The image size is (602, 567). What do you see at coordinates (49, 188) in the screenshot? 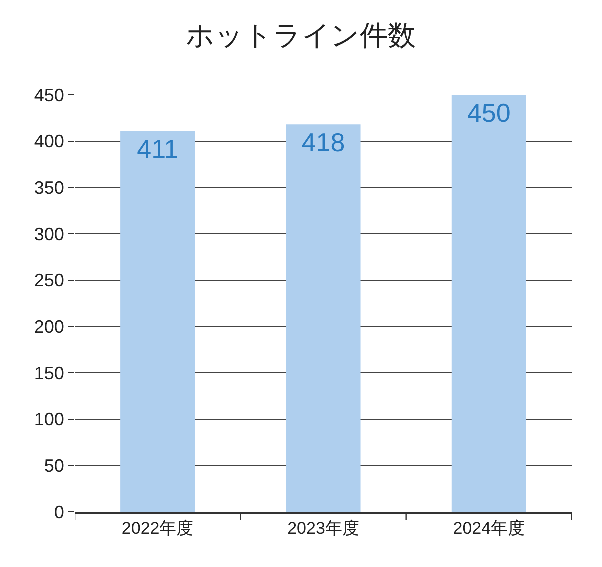
I see `y-tick-label: 350` at bounding box center [49, 188].